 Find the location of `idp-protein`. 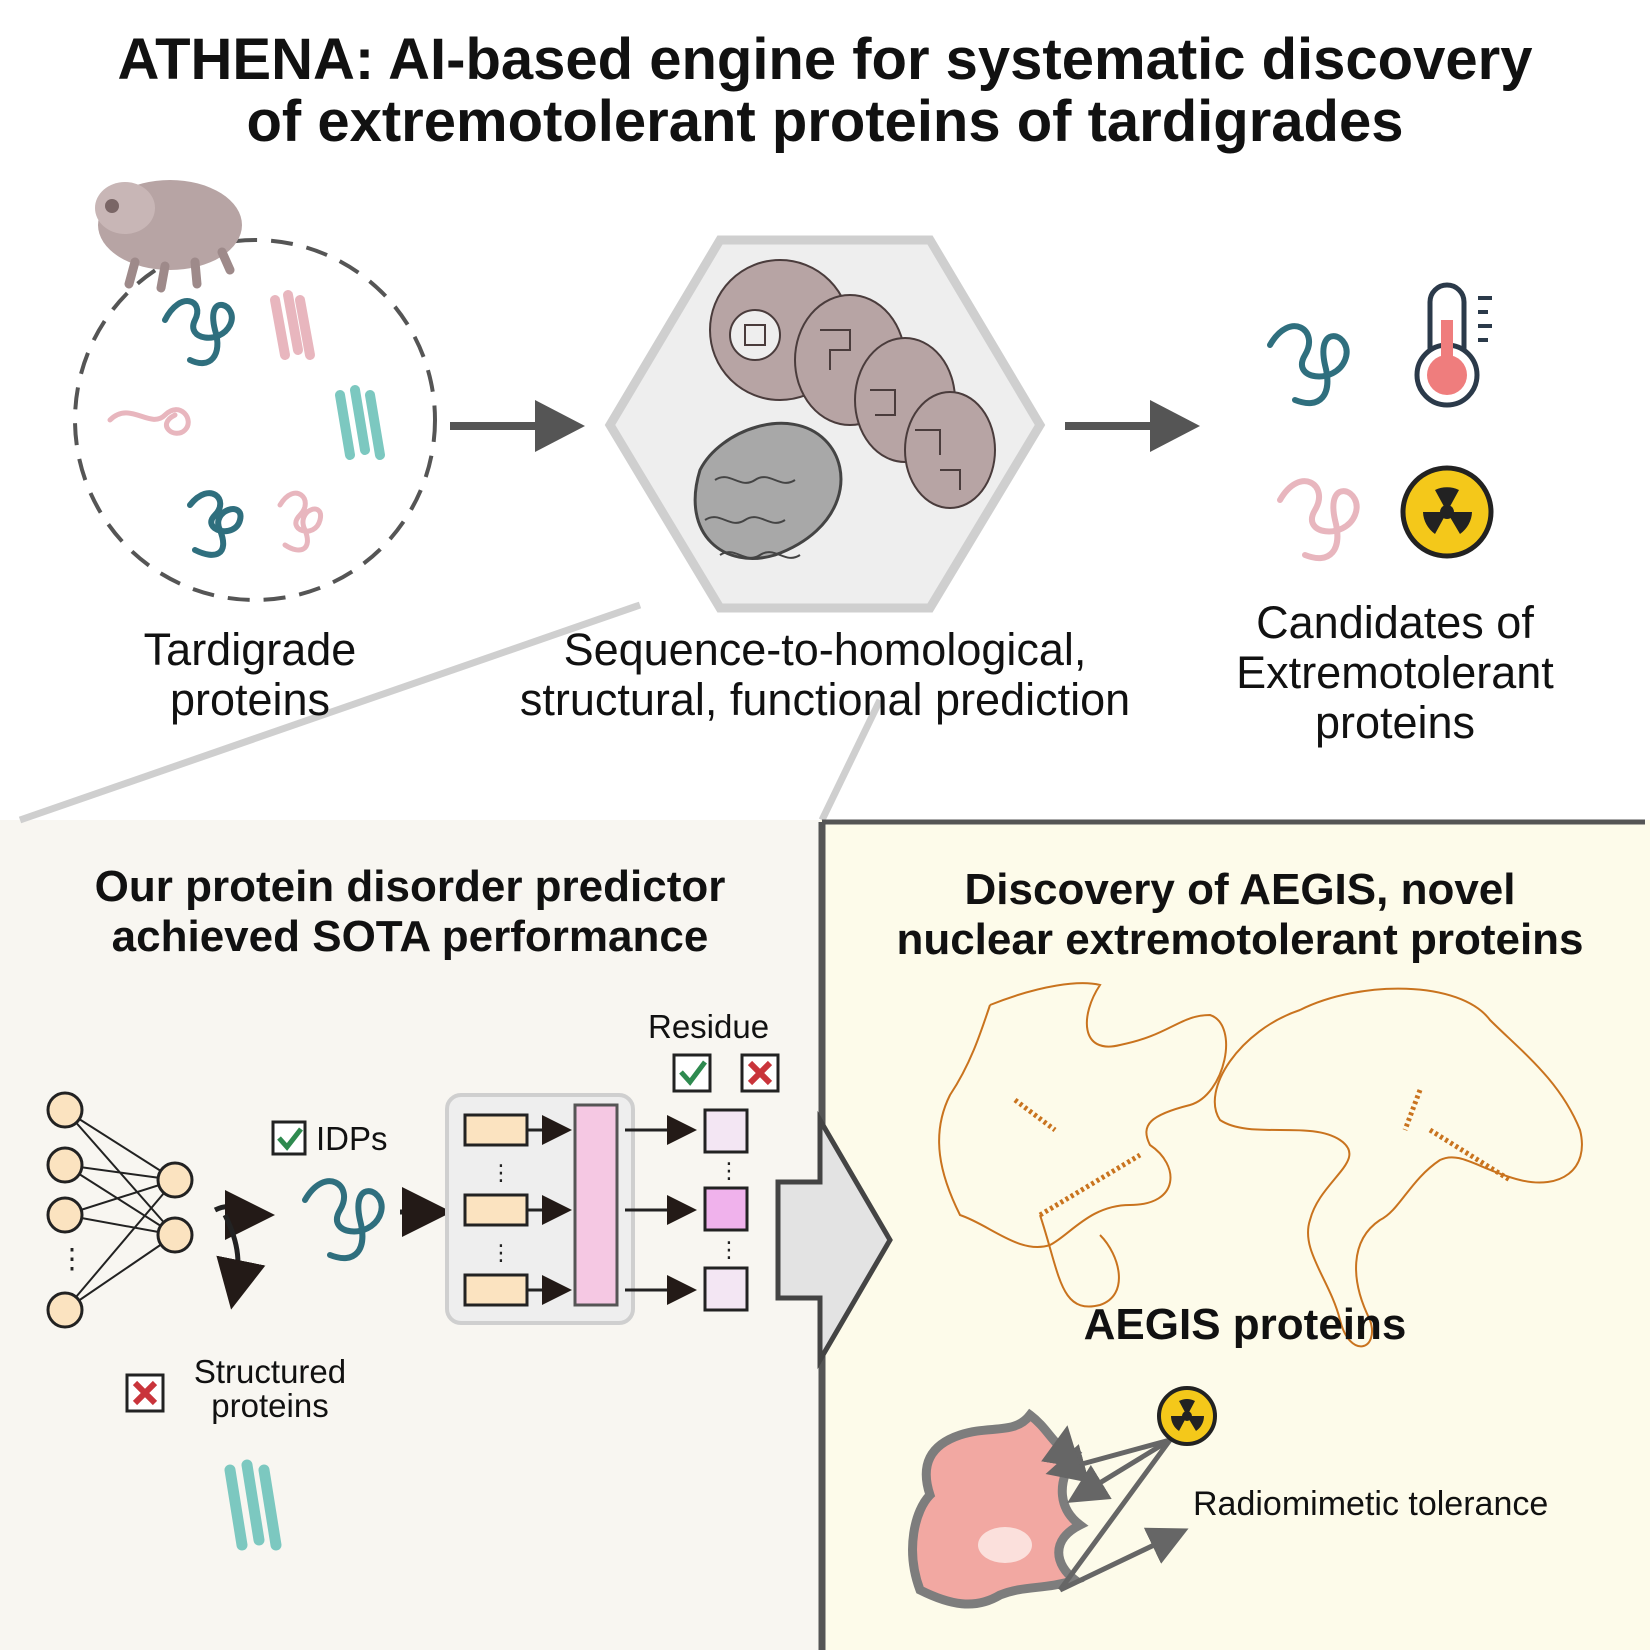

idp-protein is located at coordinates (343, 1220).